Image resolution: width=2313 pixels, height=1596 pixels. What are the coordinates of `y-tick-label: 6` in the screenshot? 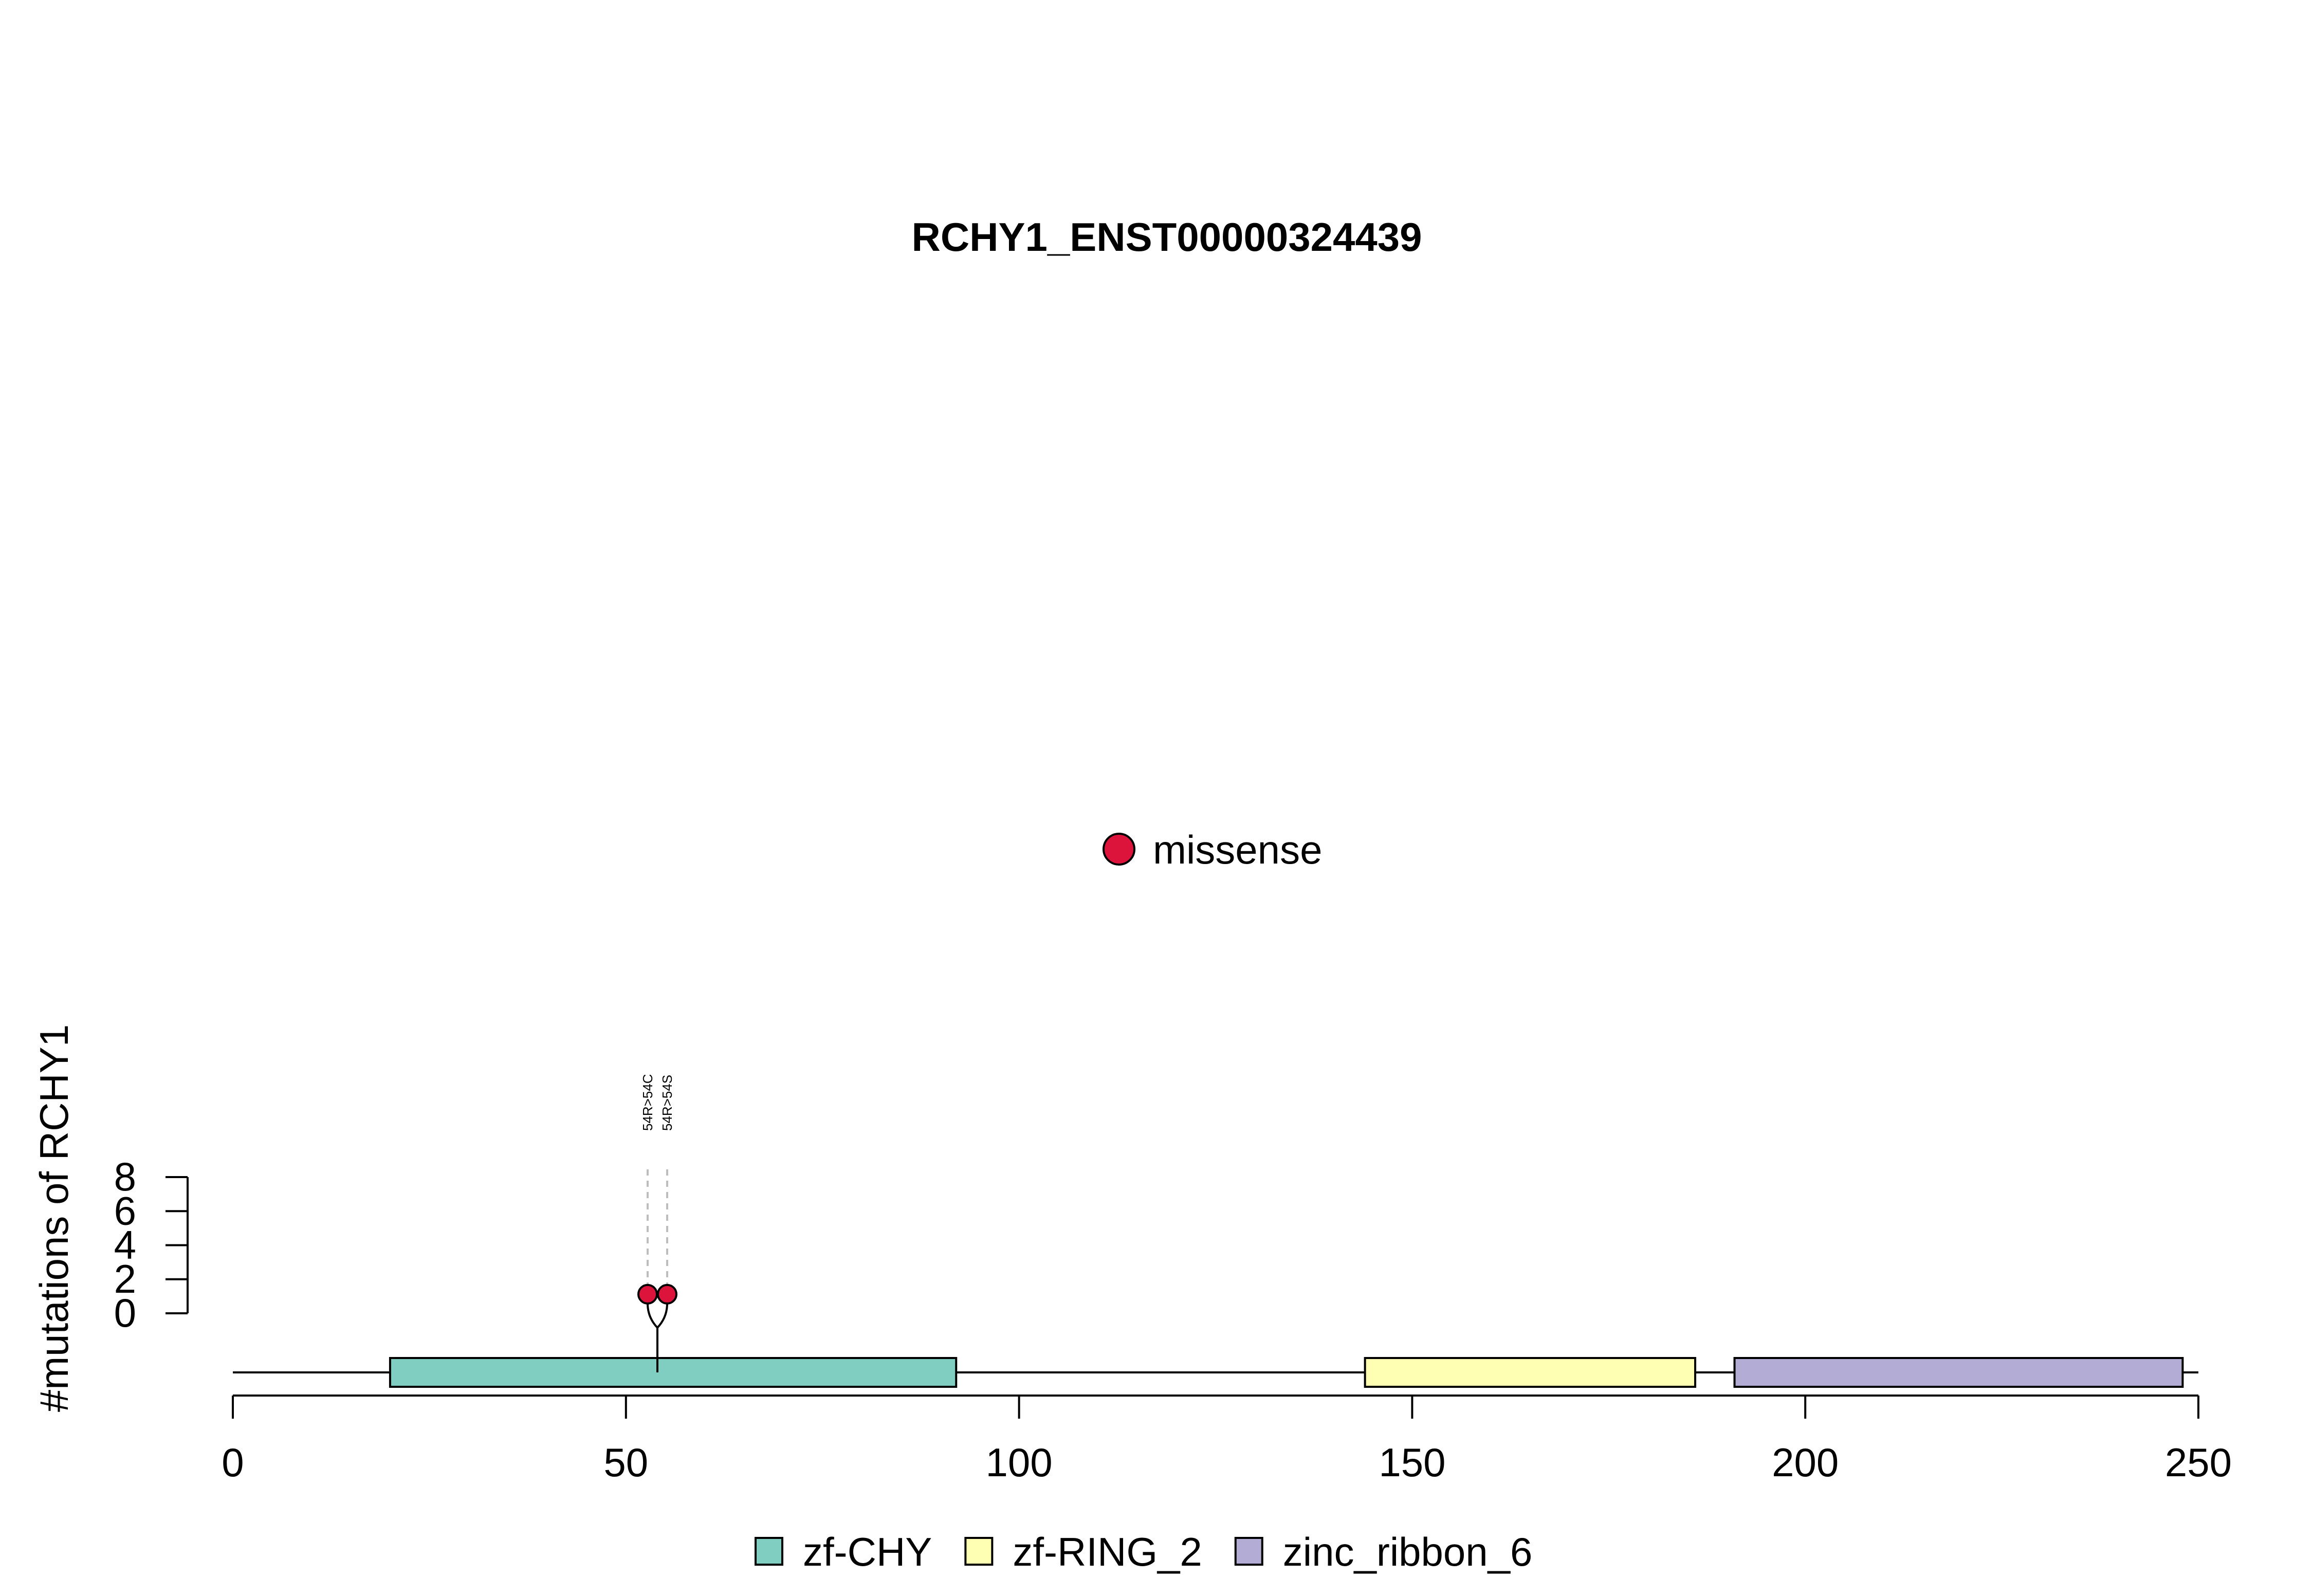 It's located at (125, 1211).